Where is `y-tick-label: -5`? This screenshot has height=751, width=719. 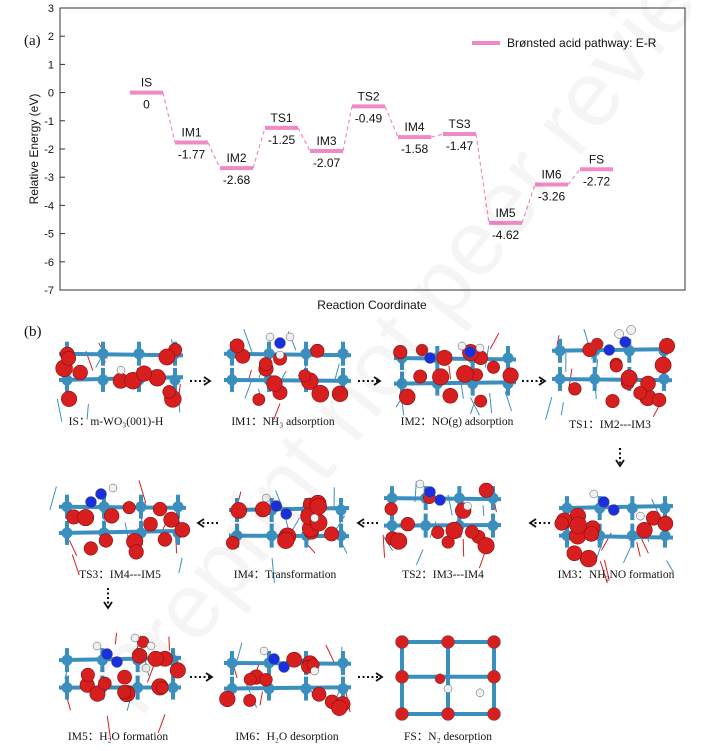
y-tick-label: -5 is located at coordinates (49, 235).